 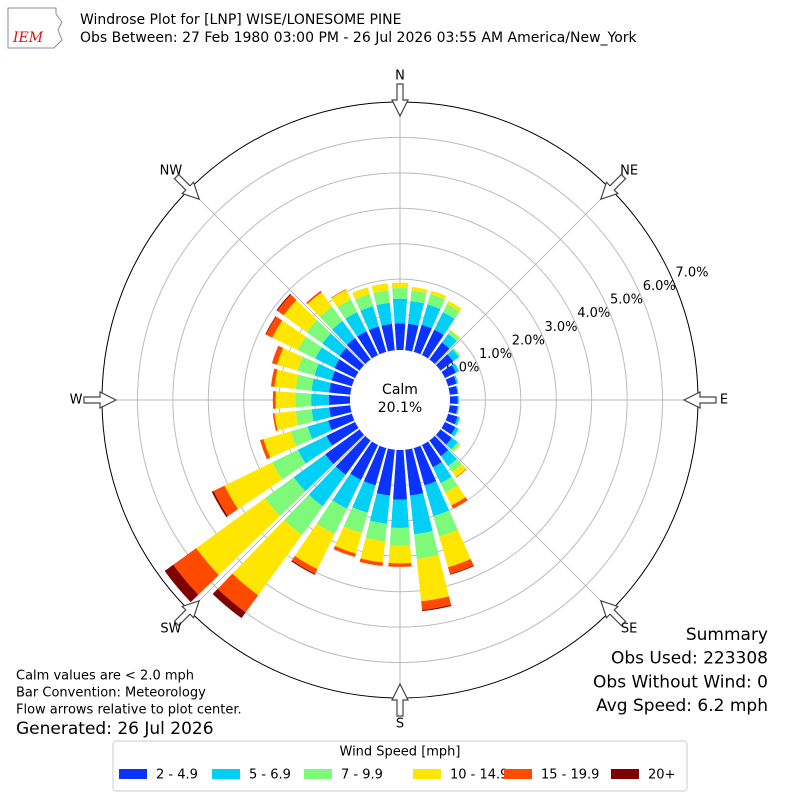 What do you see at coordinates (400, 390) in the screenshot?
I see `calm-label: Calm` at bounding box center [400, 390].